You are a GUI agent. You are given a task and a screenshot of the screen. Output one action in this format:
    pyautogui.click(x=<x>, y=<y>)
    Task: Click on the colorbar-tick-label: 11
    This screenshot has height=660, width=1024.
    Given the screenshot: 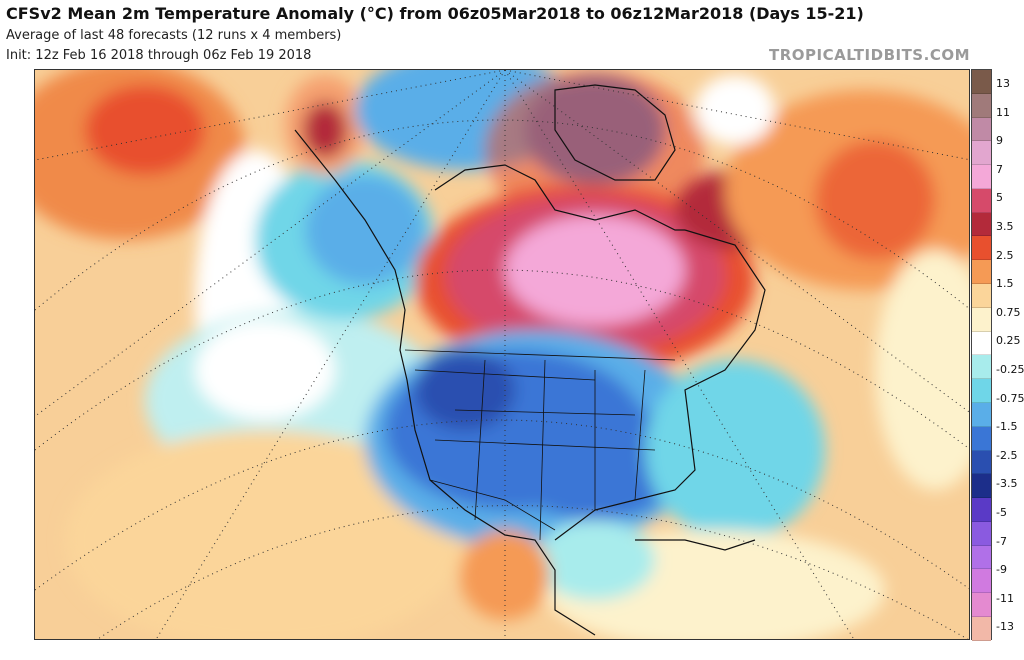 What is the action you would take?
    pyautogui.click(x=1003, y=112)
    